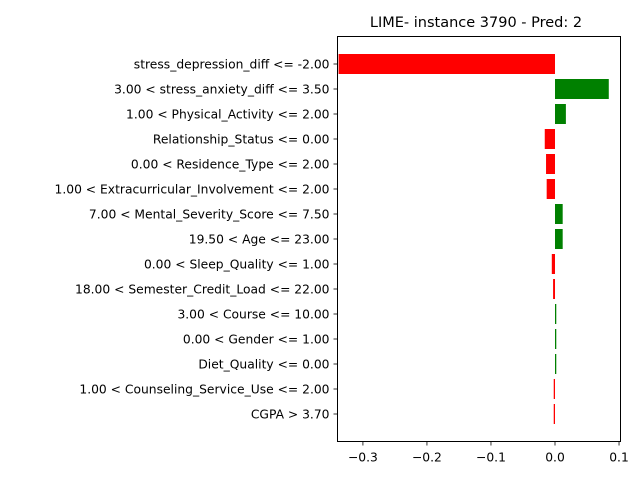 The image size is (640, 480). What do you see at coordinates (209, 215) in the screenshot?
I see `category-label-6: 7.00 < Mental_Severity_Score <= 7.50` at bounding box center [209, 215].